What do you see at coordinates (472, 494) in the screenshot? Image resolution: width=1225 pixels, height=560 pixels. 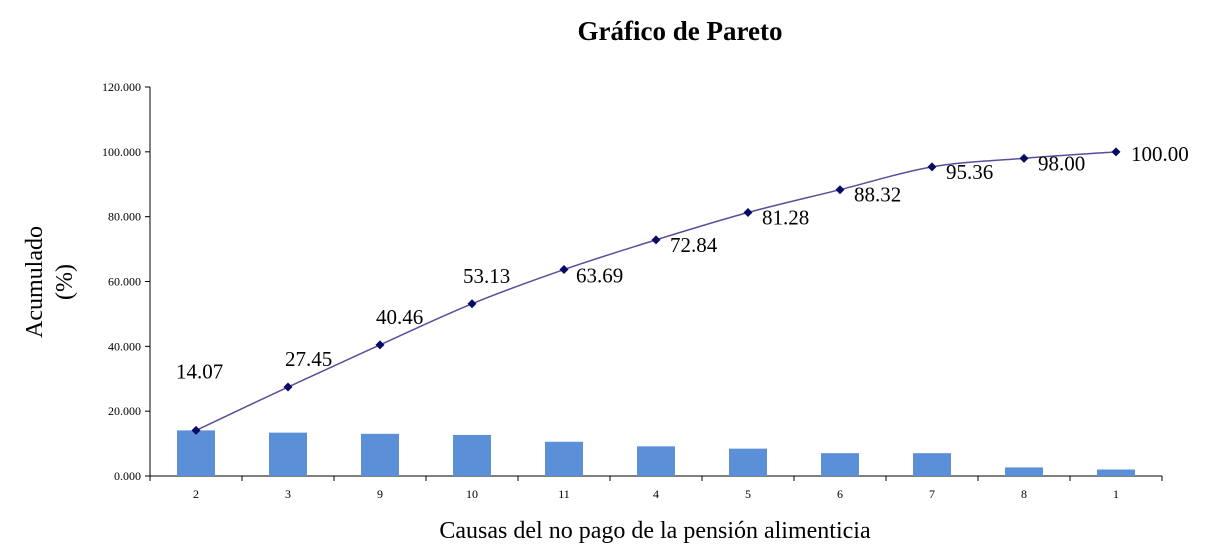 I see `x-tick-label: 10` at bounding box center [472, 494].